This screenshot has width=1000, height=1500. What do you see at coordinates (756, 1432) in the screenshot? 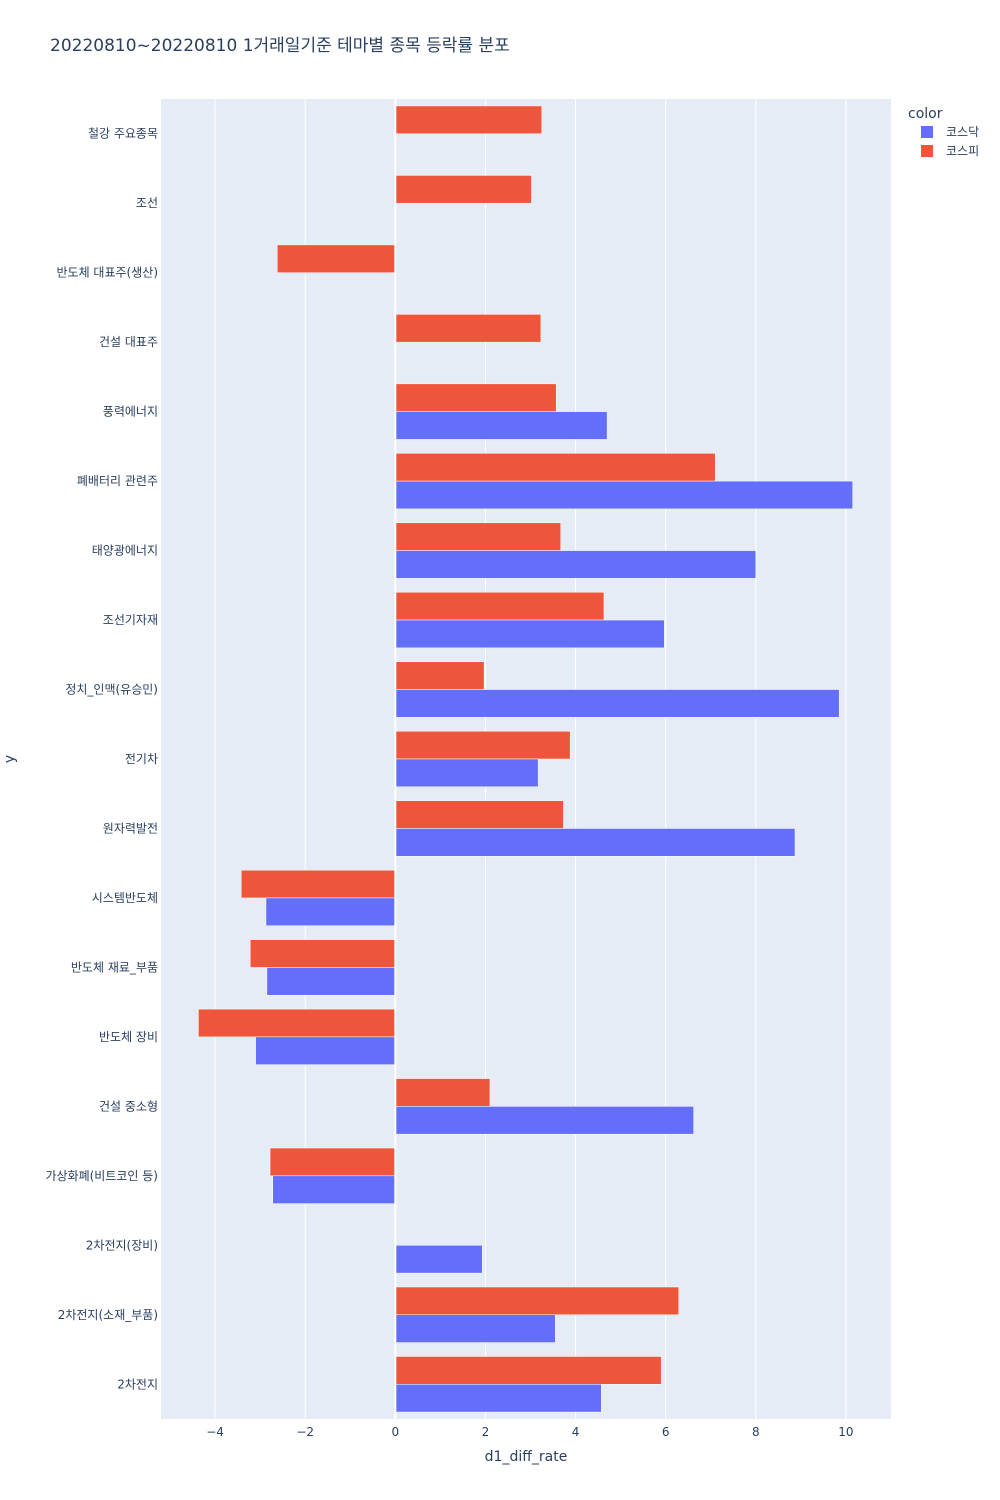
I see `x-tick-label: 8` at bounding box center [756, 1432].